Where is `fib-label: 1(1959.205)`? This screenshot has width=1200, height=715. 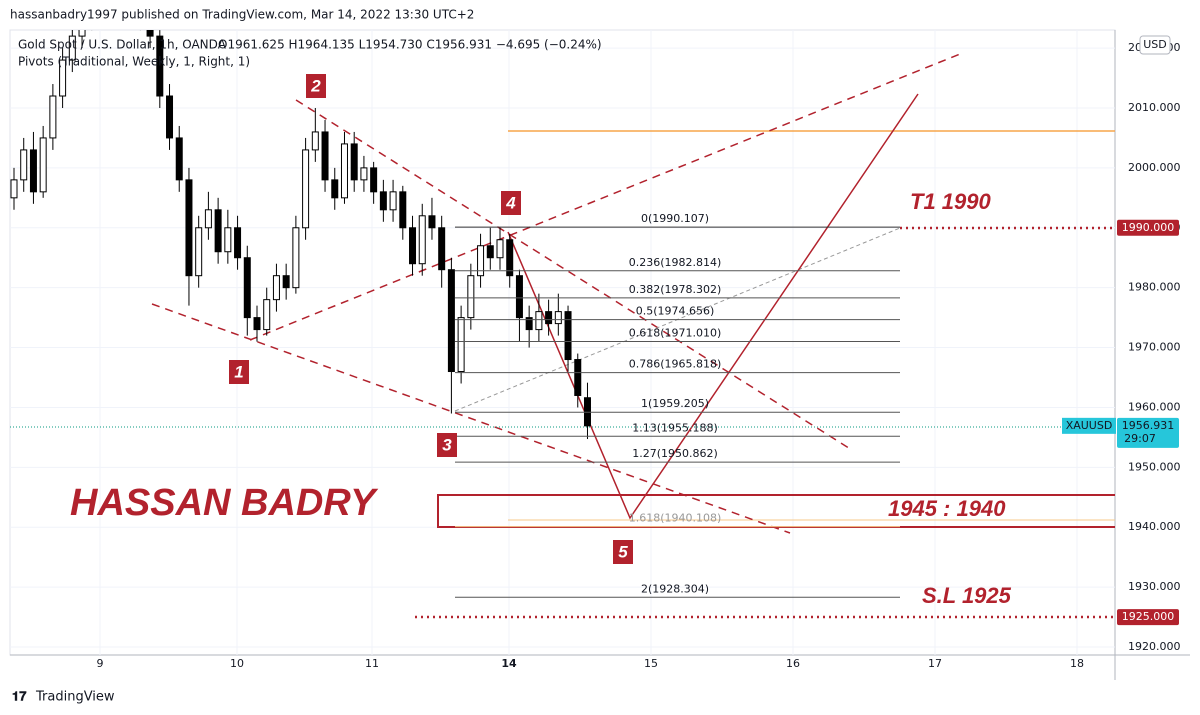
fib-label: 1(1959.205) is located at coordinates (675, 403).